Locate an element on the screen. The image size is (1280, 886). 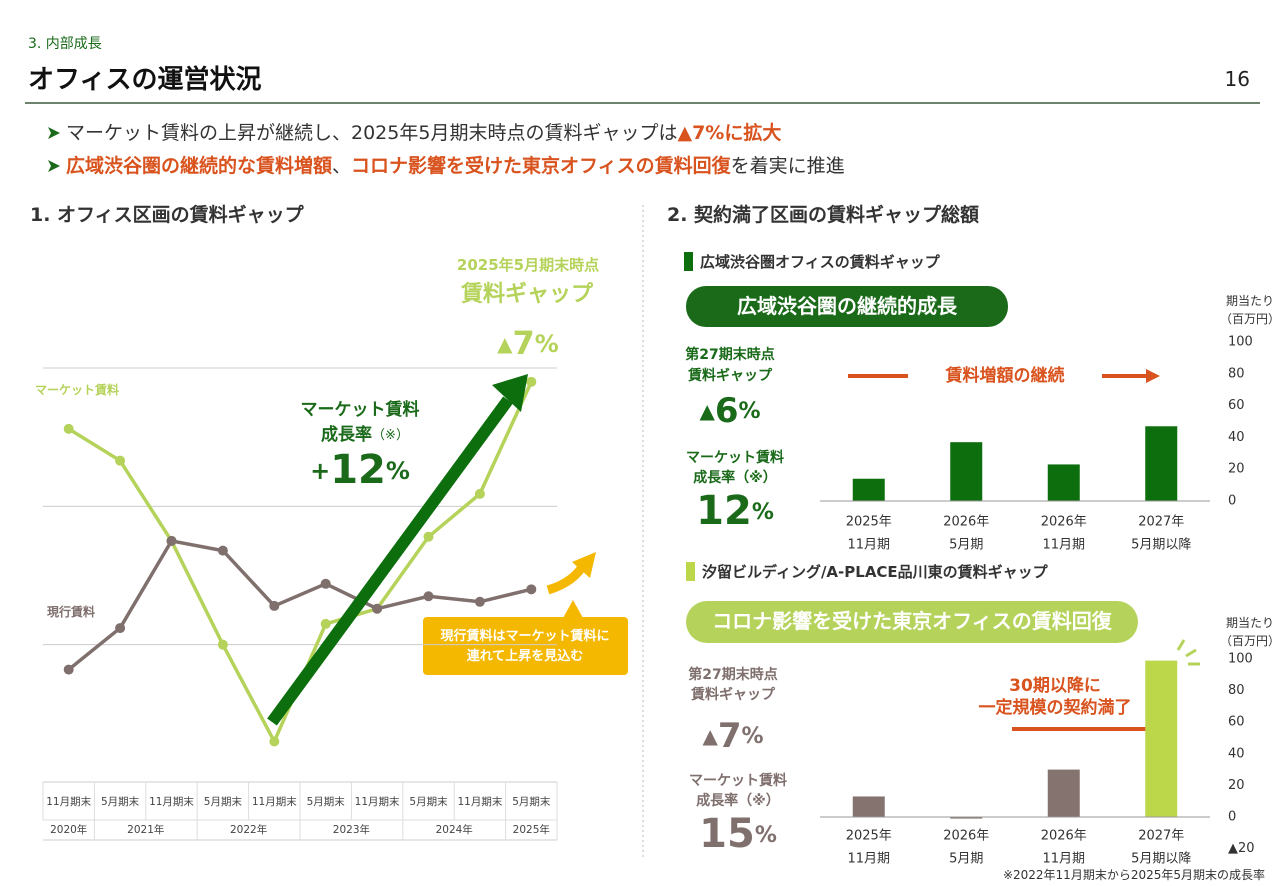
gap-value: ▲6% is located at coordinates (729, 411).